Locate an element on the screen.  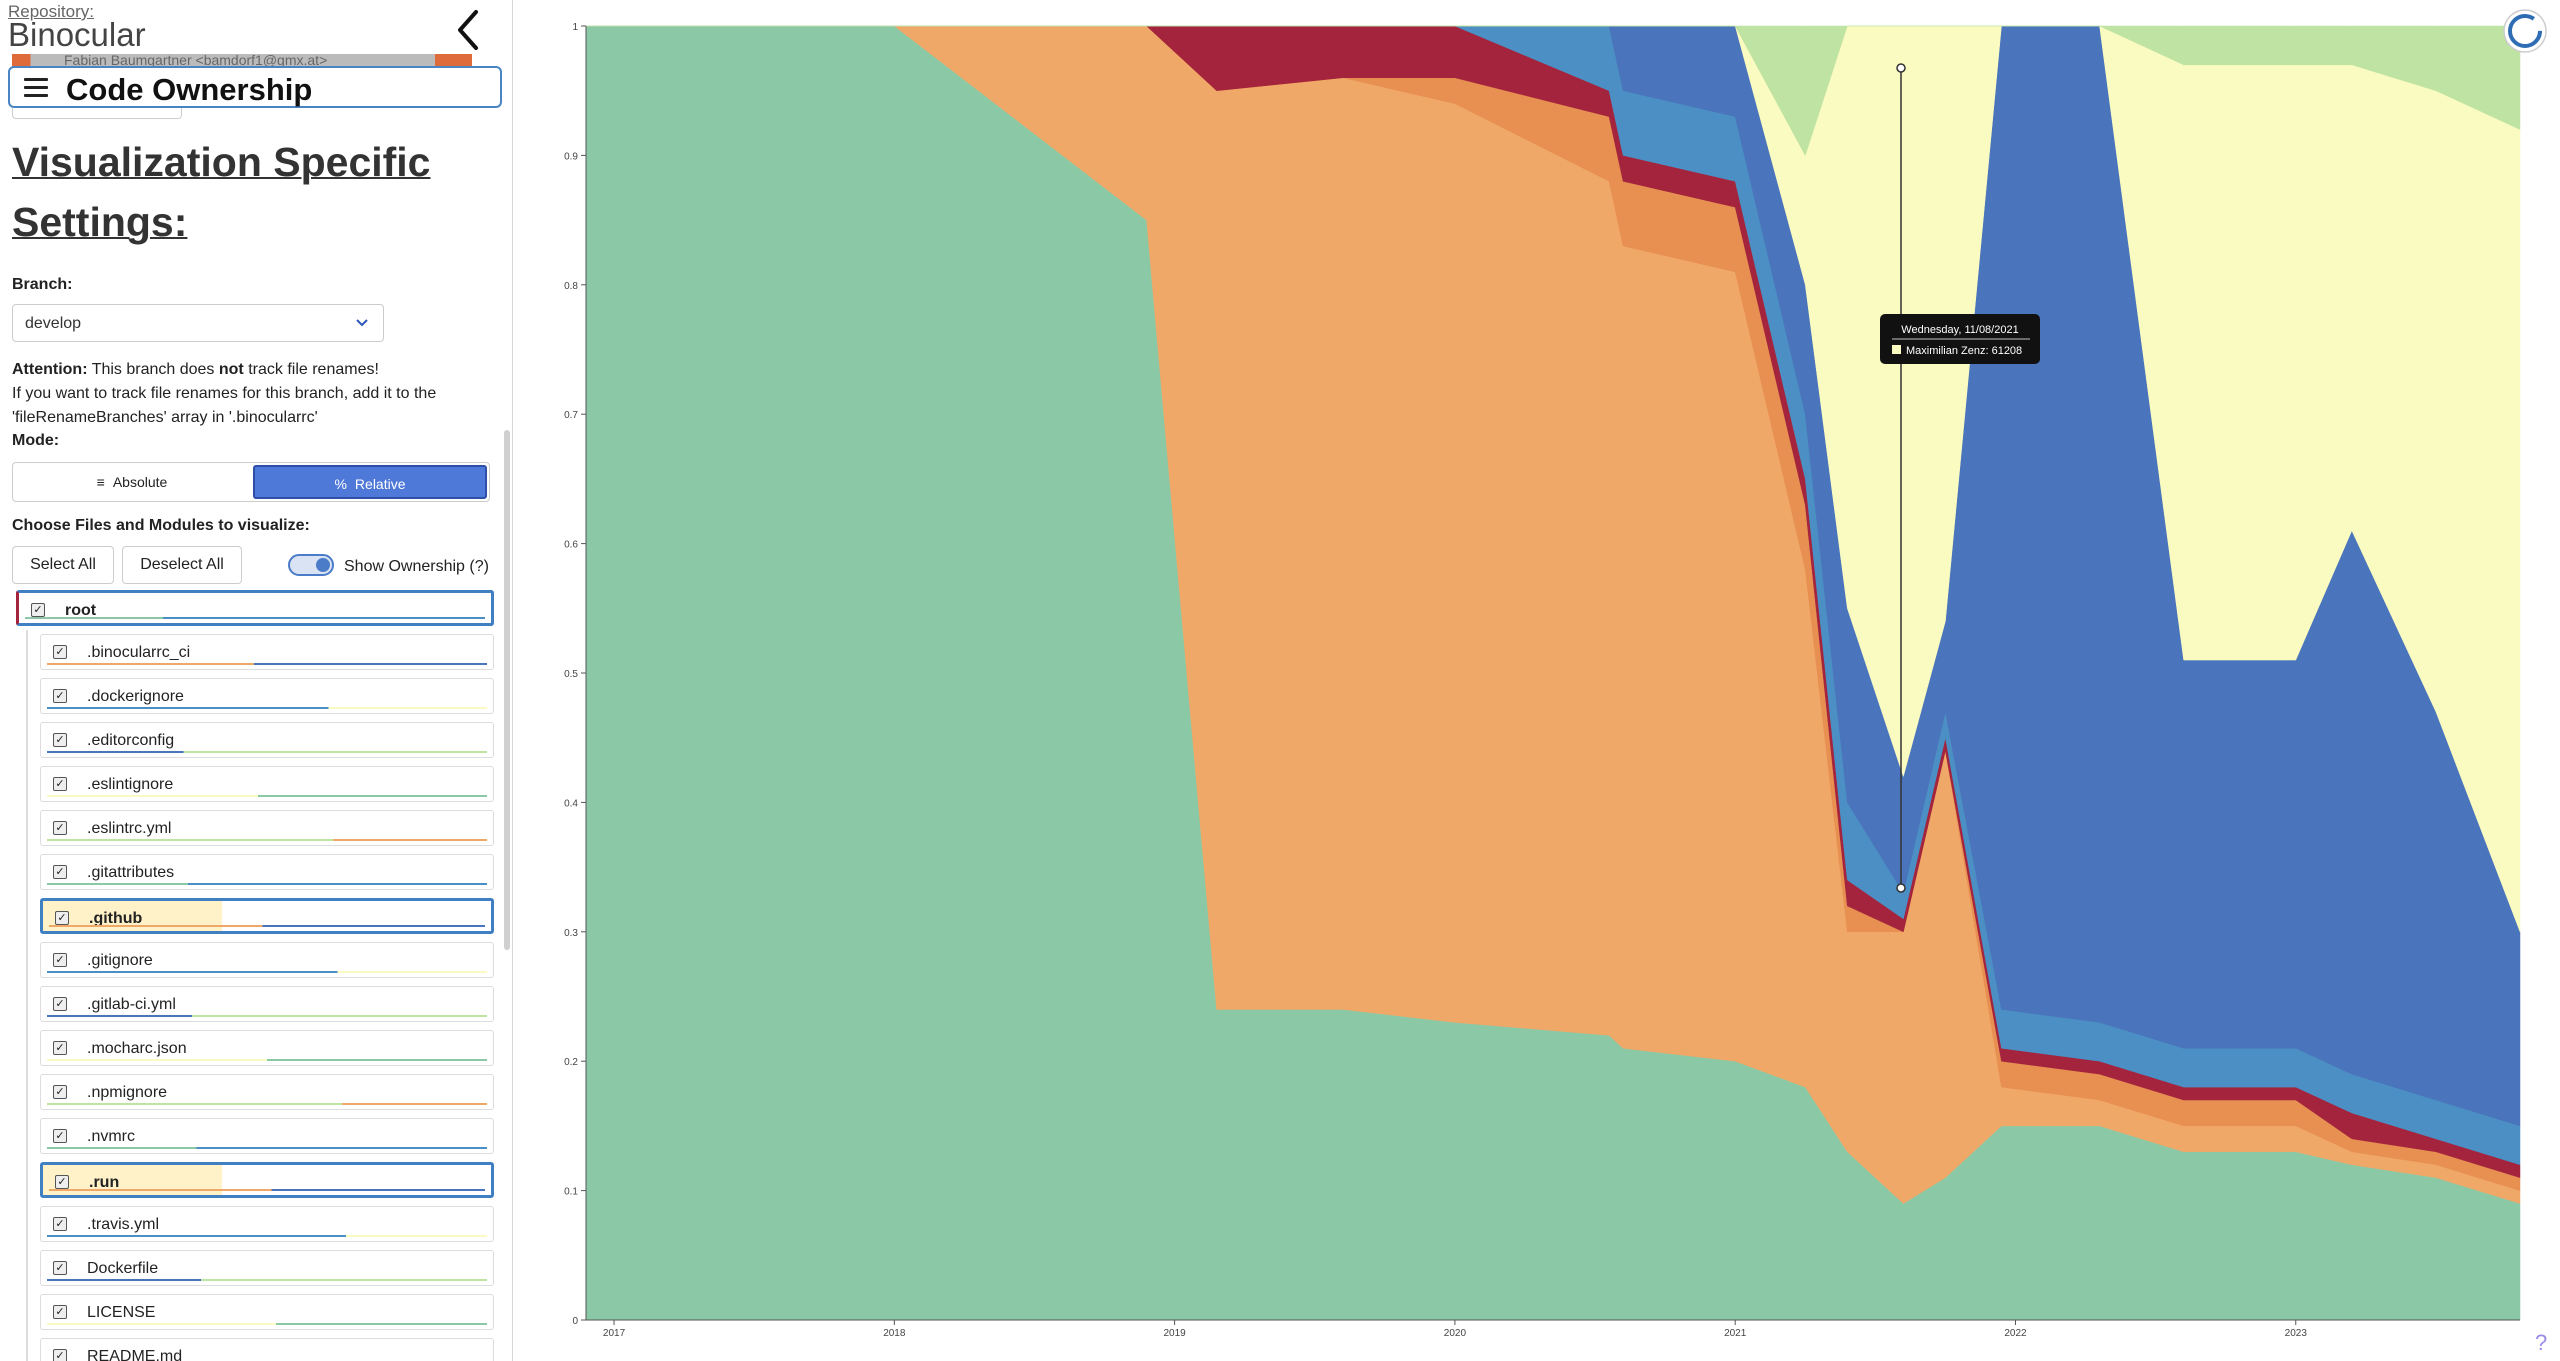
tooltip-swatch is located at coordinates (1896, 349).